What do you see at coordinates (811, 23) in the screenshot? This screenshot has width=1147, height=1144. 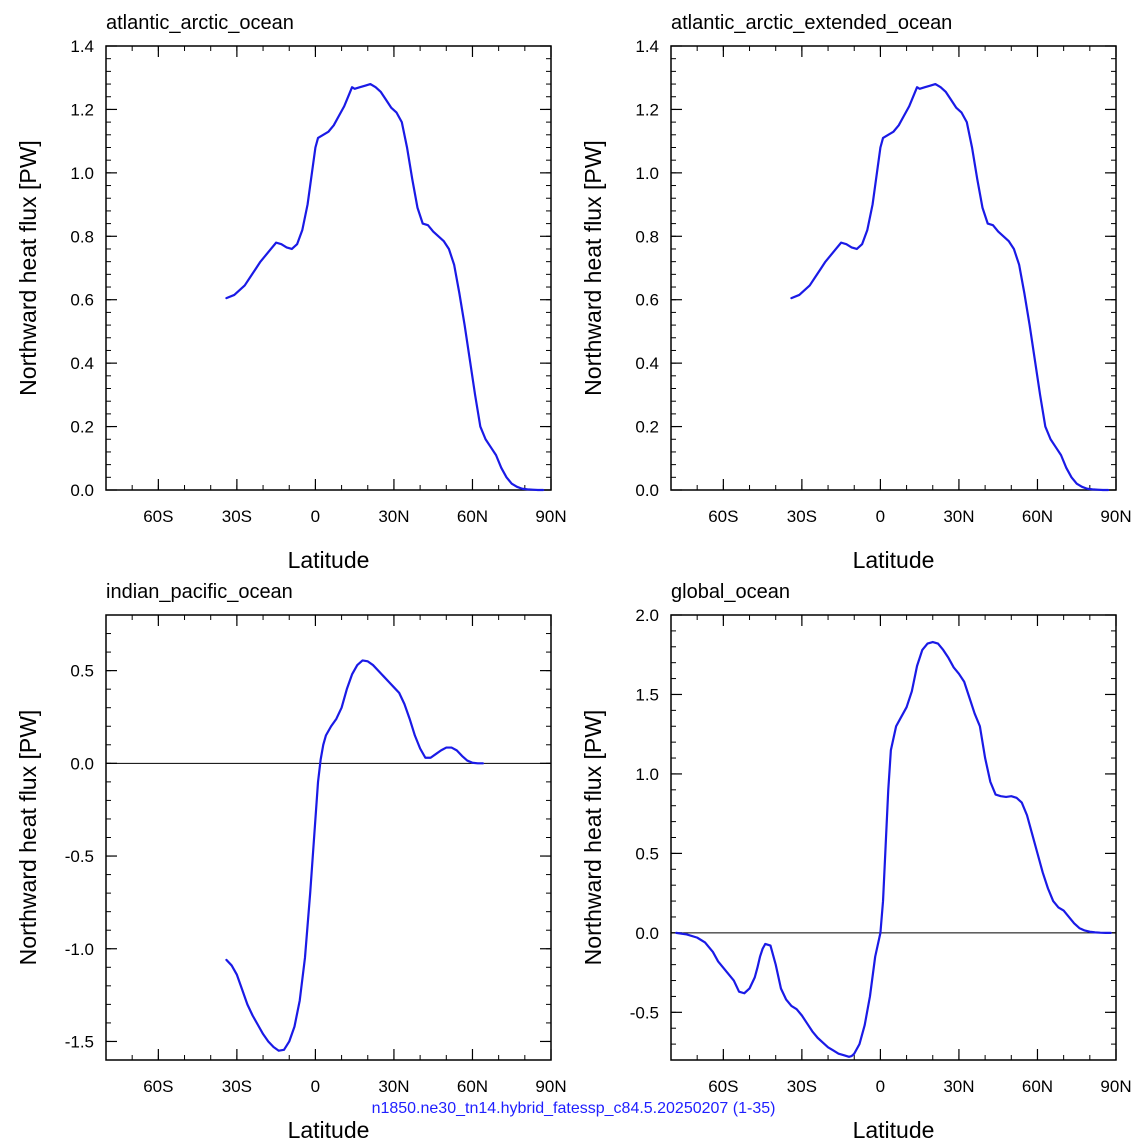 I see `chart-title: atlantic_arctic_extended_ocean` at bounding box center [811, 23].